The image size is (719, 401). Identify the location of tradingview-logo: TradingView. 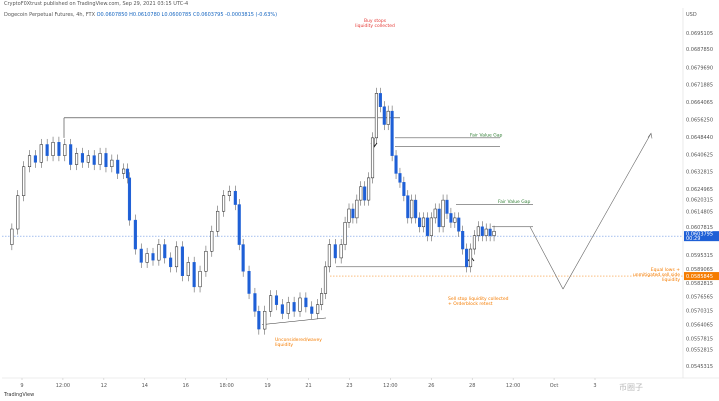
(19, 395).